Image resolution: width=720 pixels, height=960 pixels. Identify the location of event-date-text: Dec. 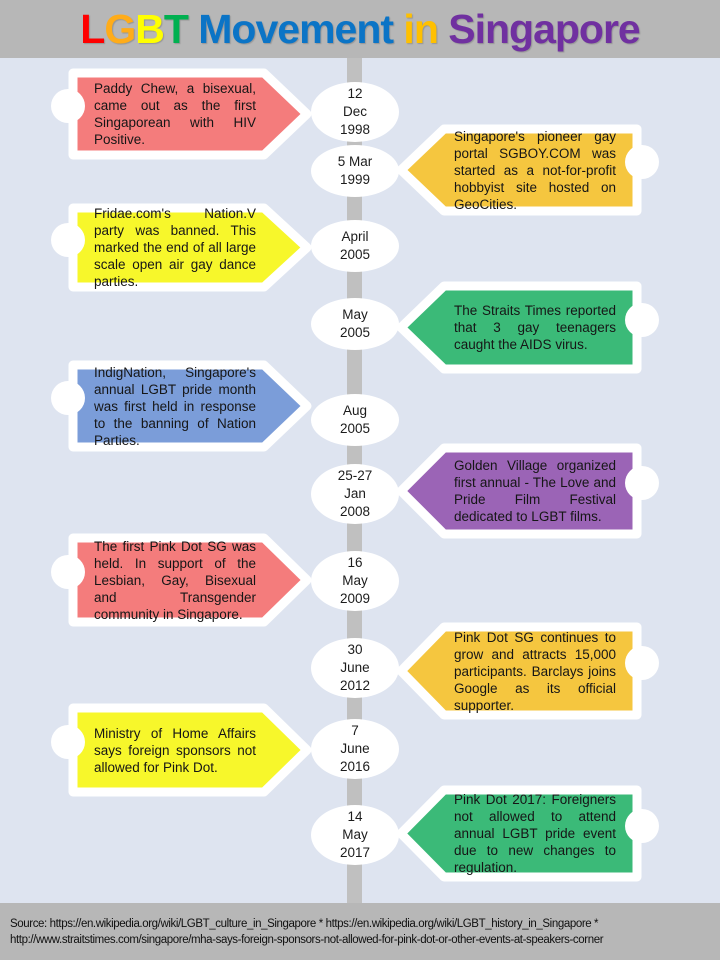
(354, 111).